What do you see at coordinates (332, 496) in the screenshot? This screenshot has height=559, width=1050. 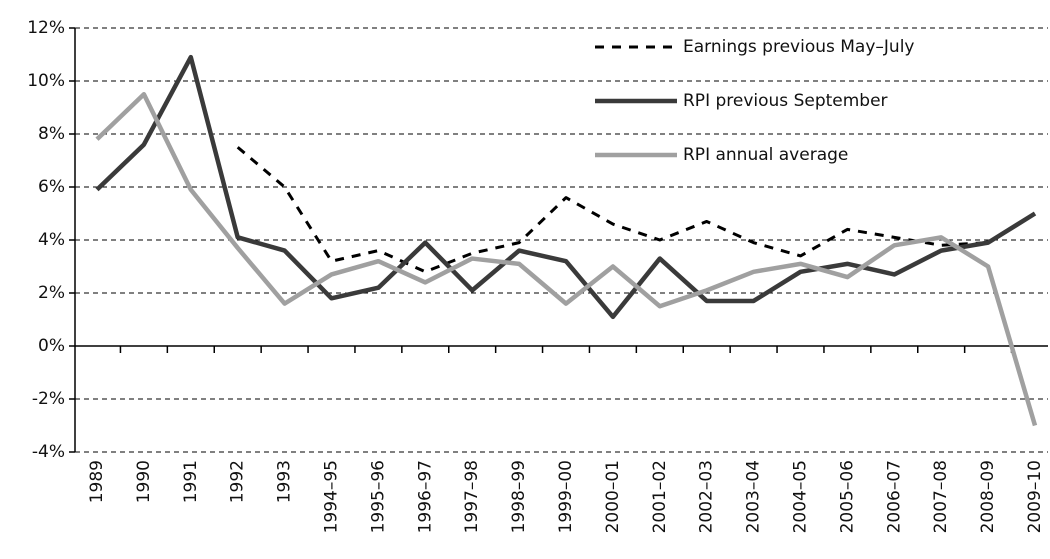 I see `x-tick-label: 1994–95` at bounding box center [332, 496].